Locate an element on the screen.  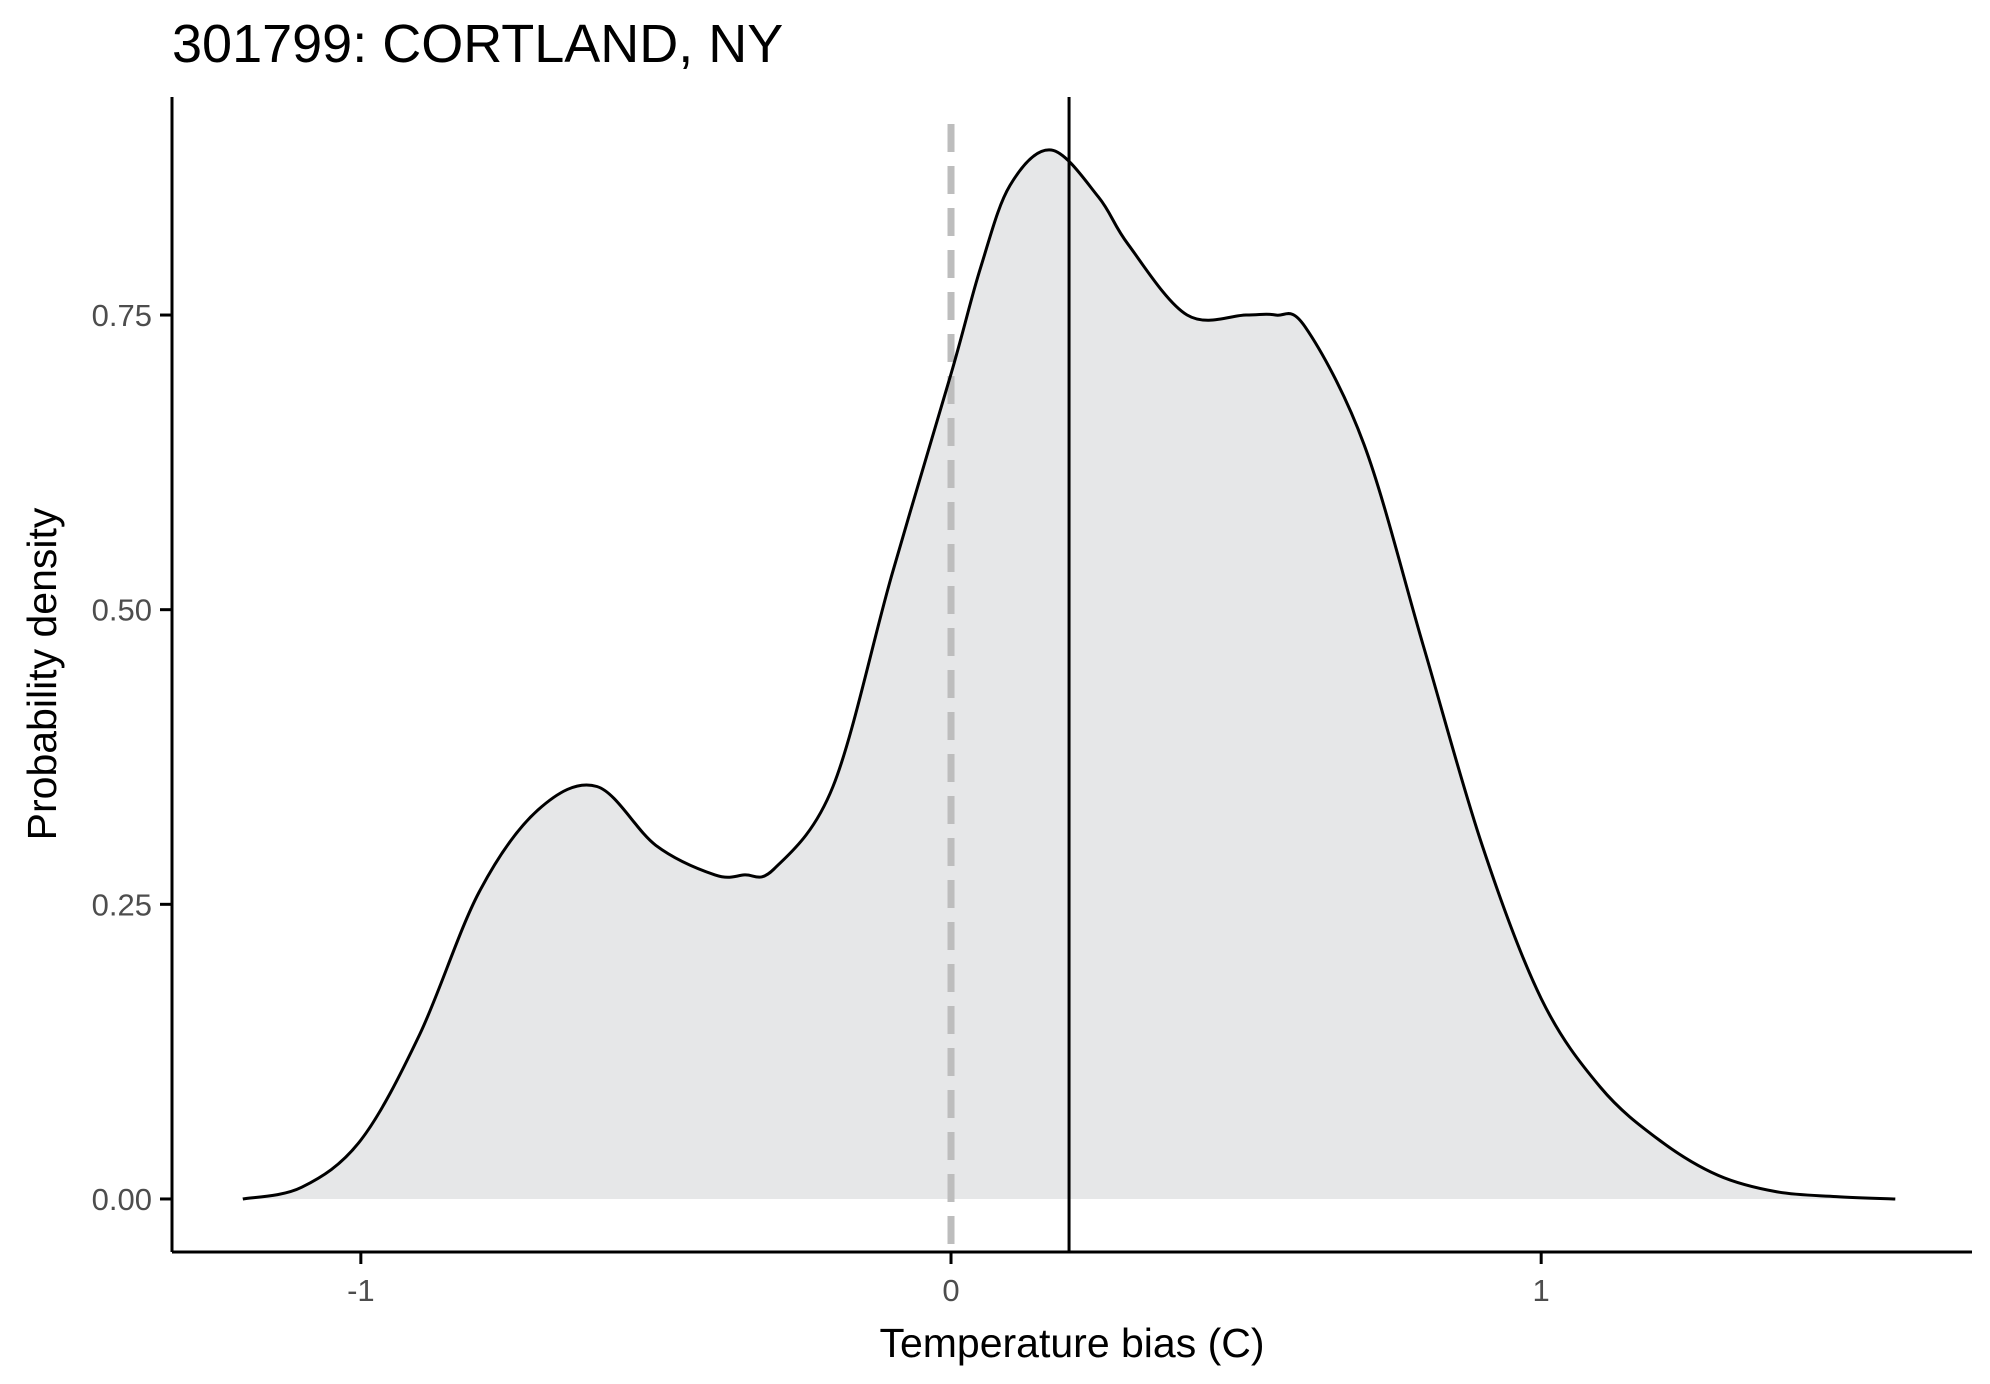
x-axis-ticks: -1 0 1 is located at coordinates (948, 1280).